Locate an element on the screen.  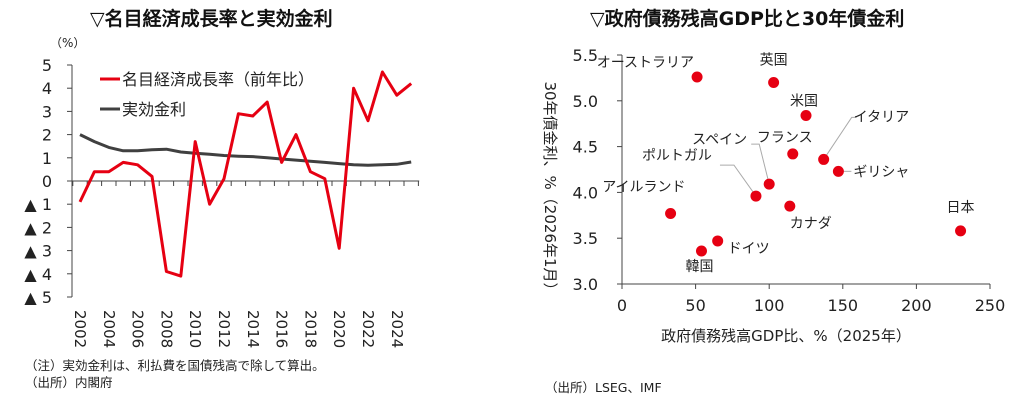
y-tick-label: ▲ 3 is located at coordinates (38, 251).